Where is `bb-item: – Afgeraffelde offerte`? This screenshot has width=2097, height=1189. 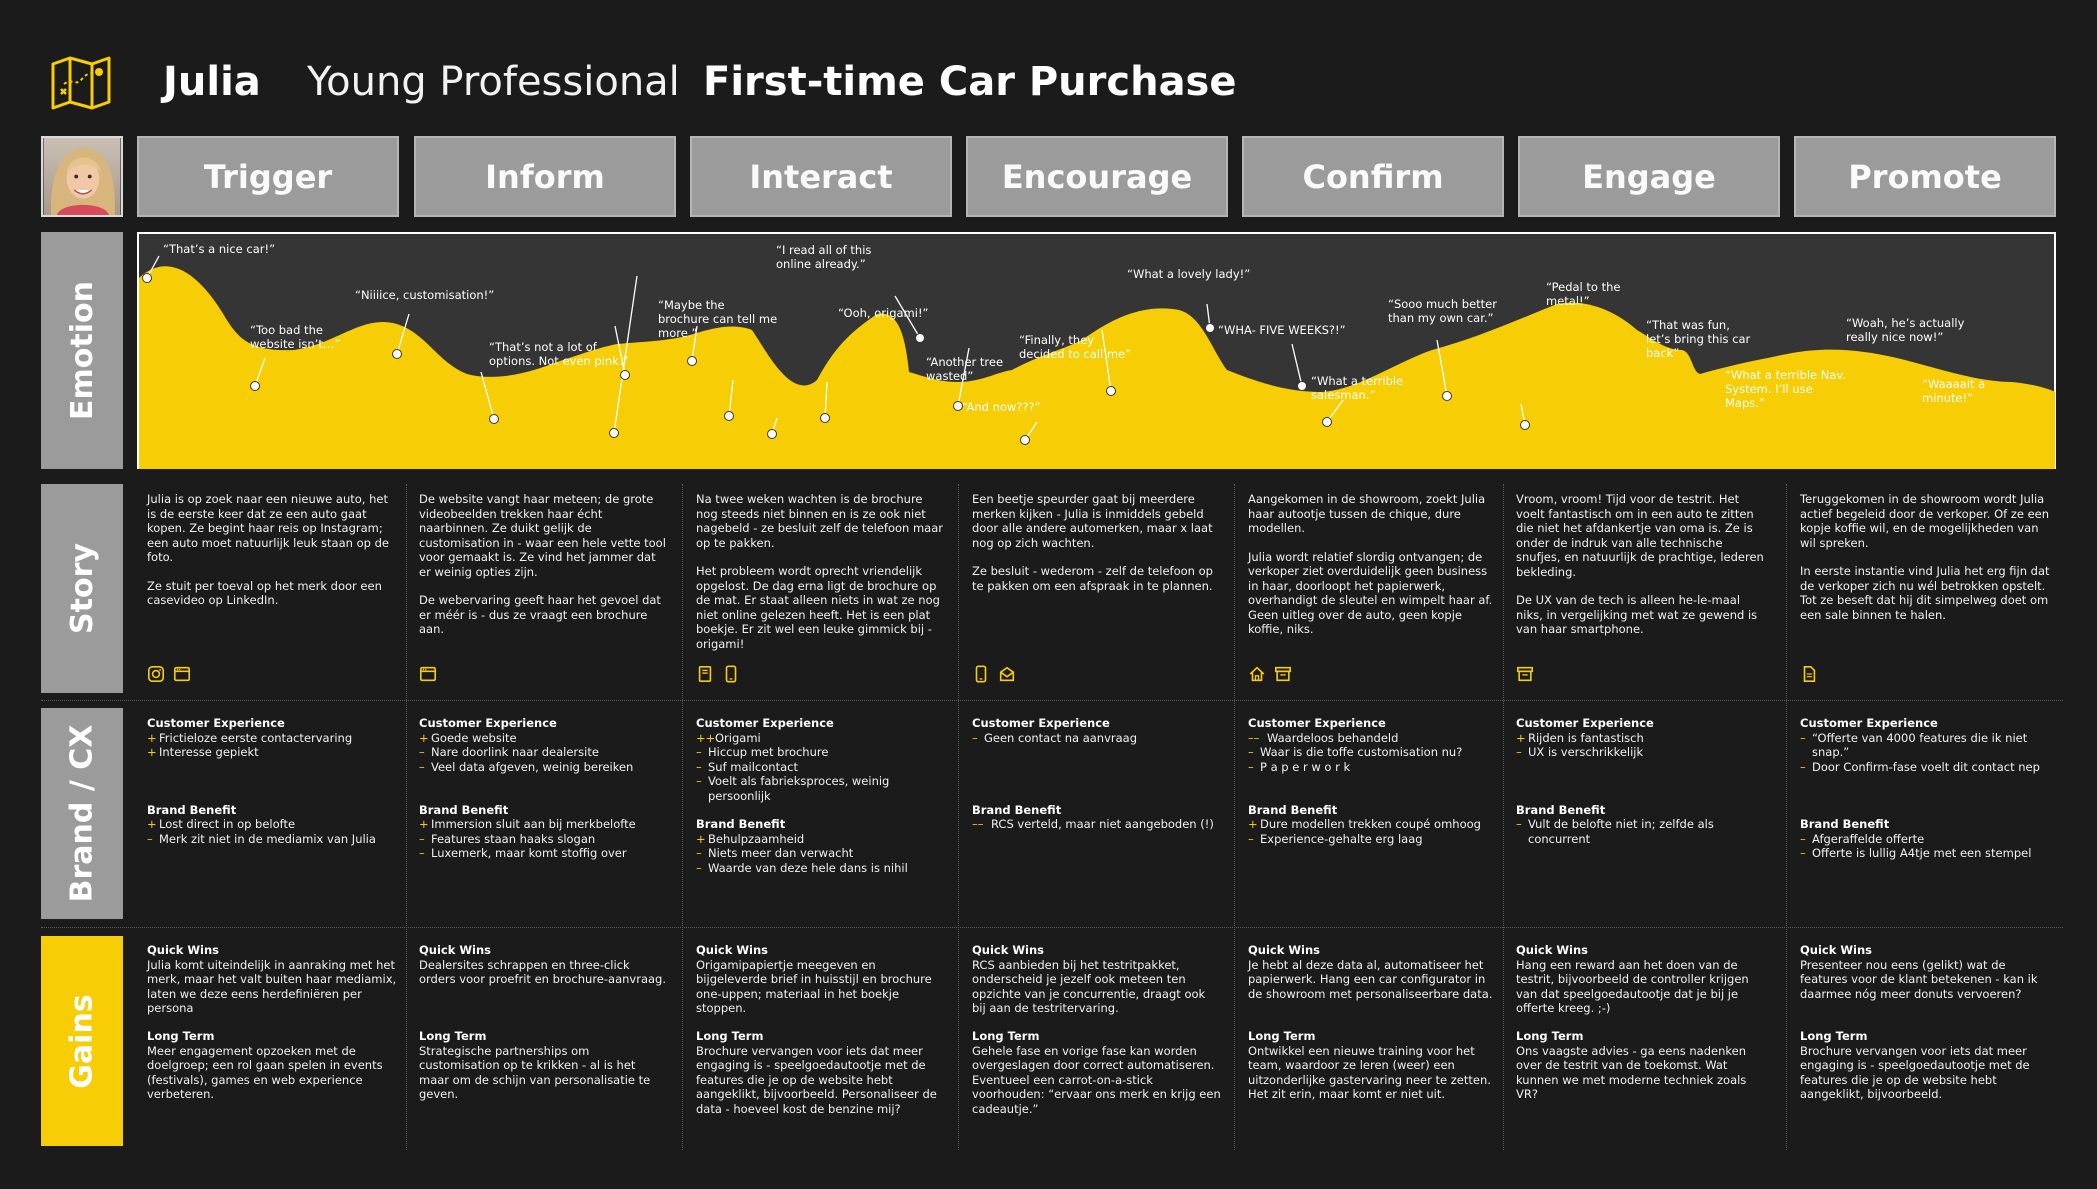 bb-item: – Afgeraffelde offerte is located at coordinates (1925, 839).